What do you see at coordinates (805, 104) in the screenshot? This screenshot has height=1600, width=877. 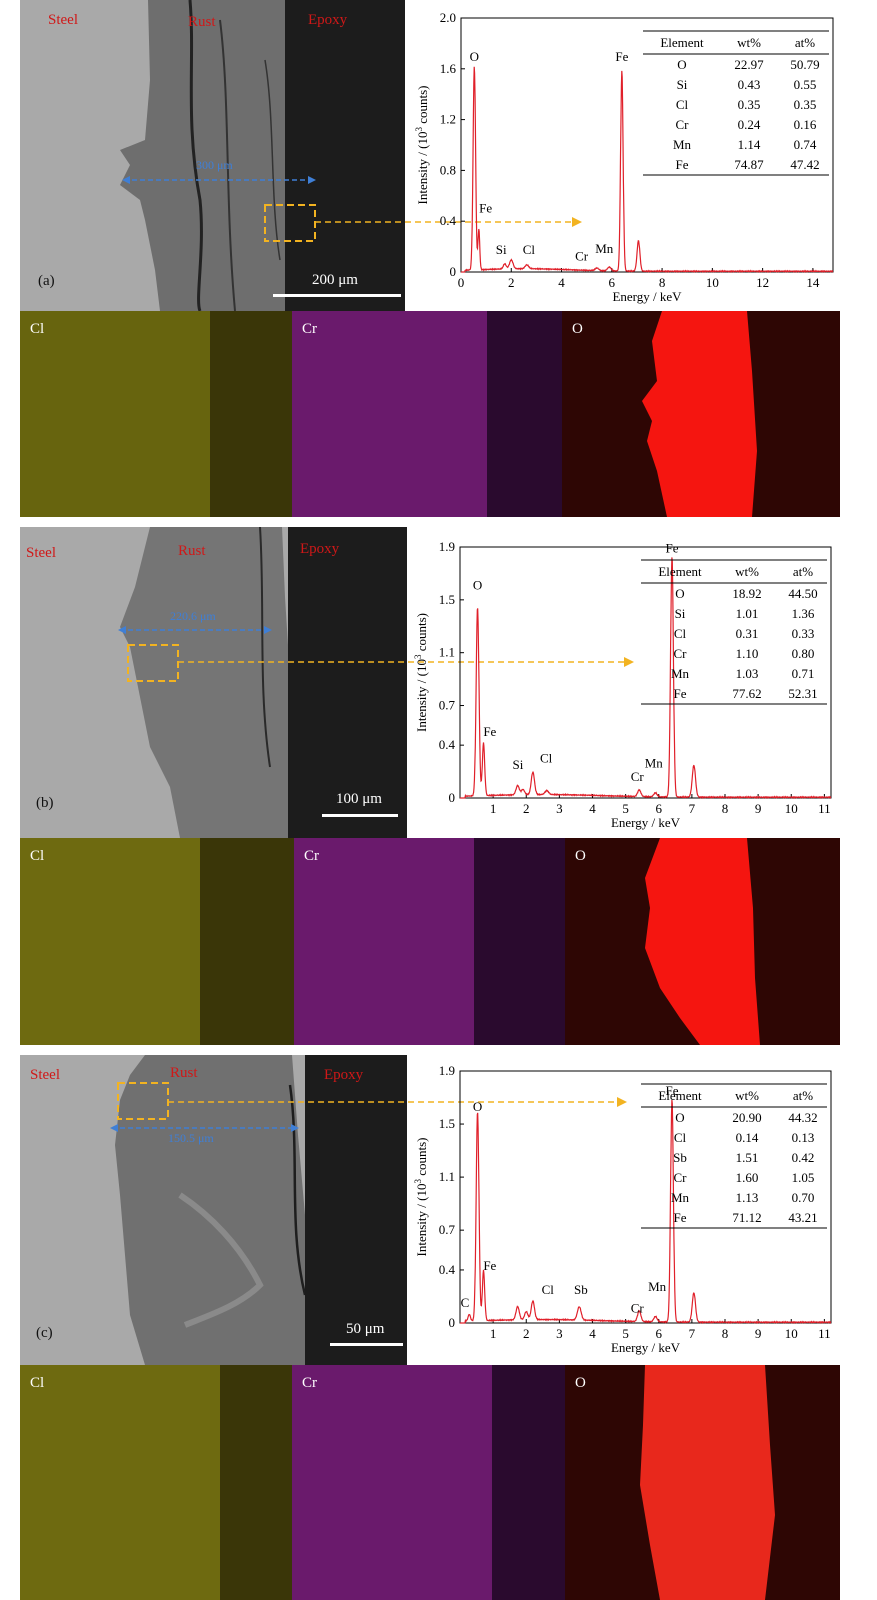 I see `table-cell: 0.35` at bounding box center [805, 104].